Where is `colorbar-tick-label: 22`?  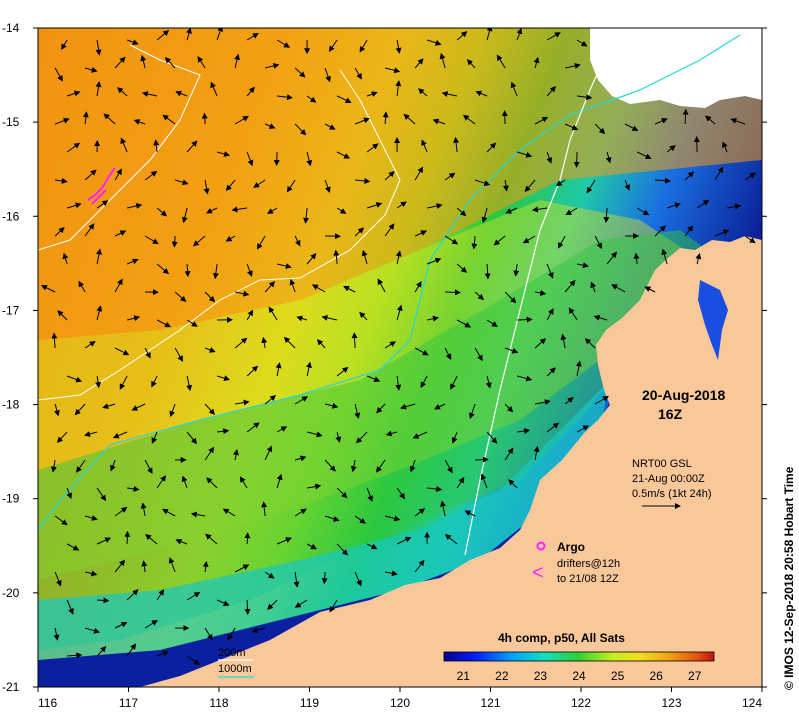
colorbar-tick-label: 22 is located at coordinates (502, 676).